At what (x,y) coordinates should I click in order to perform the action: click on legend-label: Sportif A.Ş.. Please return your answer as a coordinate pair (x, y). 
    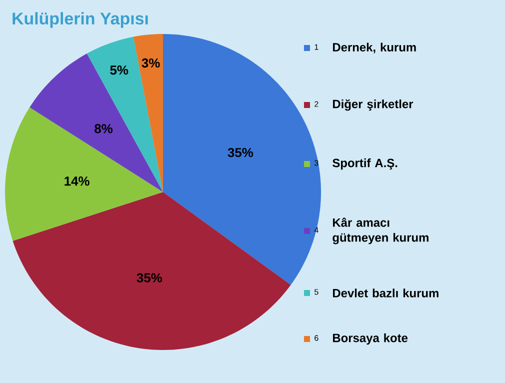
    Looking at the image, I should click on (365, 164).